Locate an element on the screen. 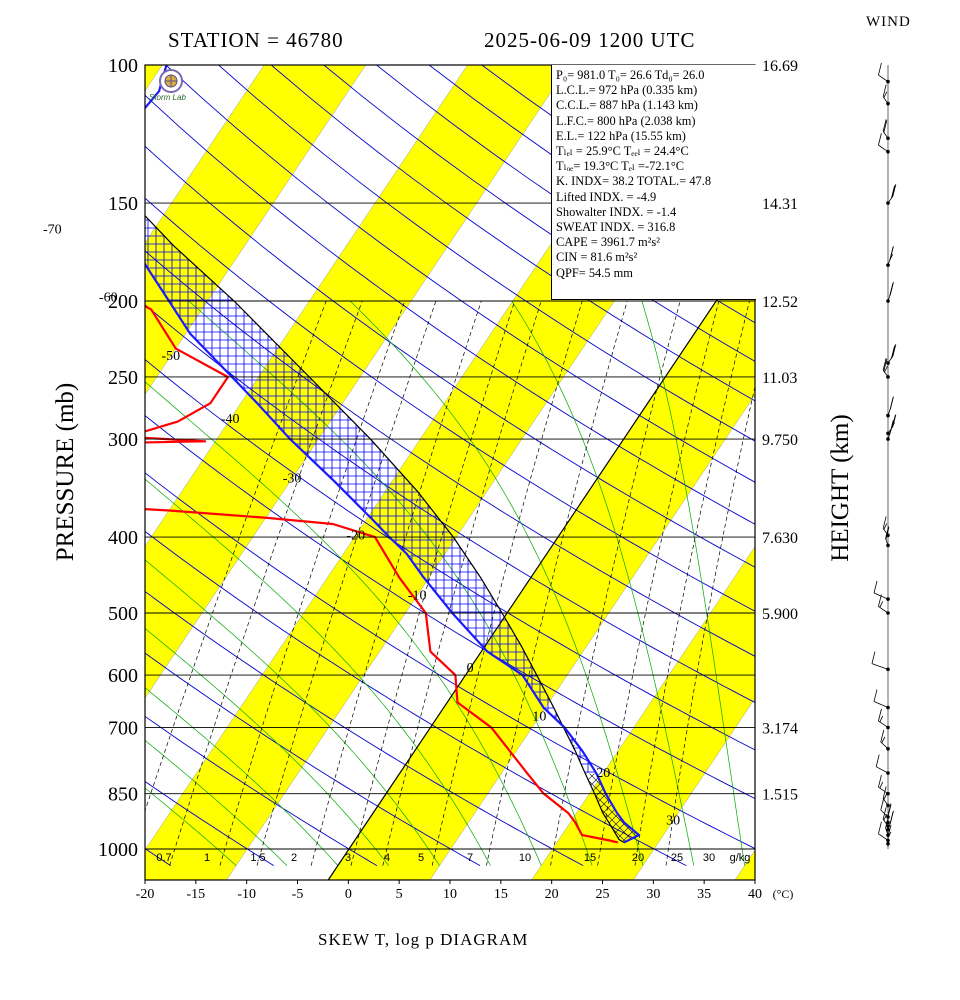  logo-text: Storm Lab is located at coordinates (167, 97).